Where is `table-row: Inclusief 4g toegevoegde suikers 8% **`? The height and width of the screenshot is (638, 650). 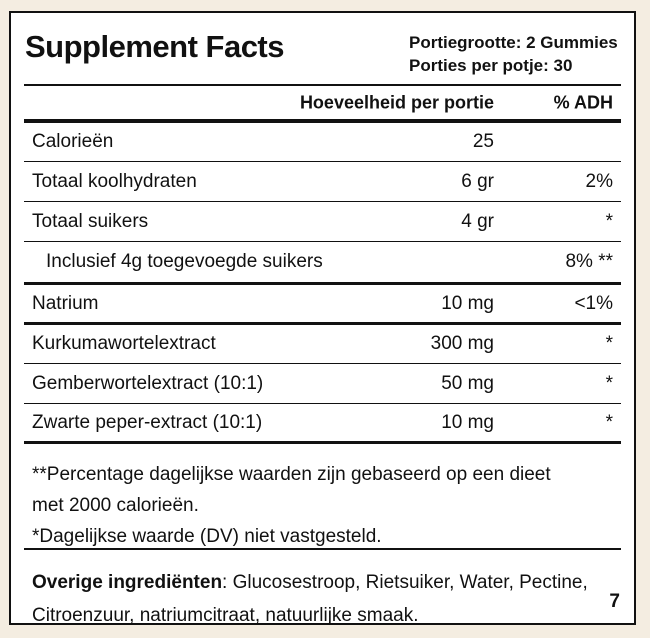
table-row: Inclusief 4g toegevoegde suikers 8% ** is located at coordinates (322, 262).